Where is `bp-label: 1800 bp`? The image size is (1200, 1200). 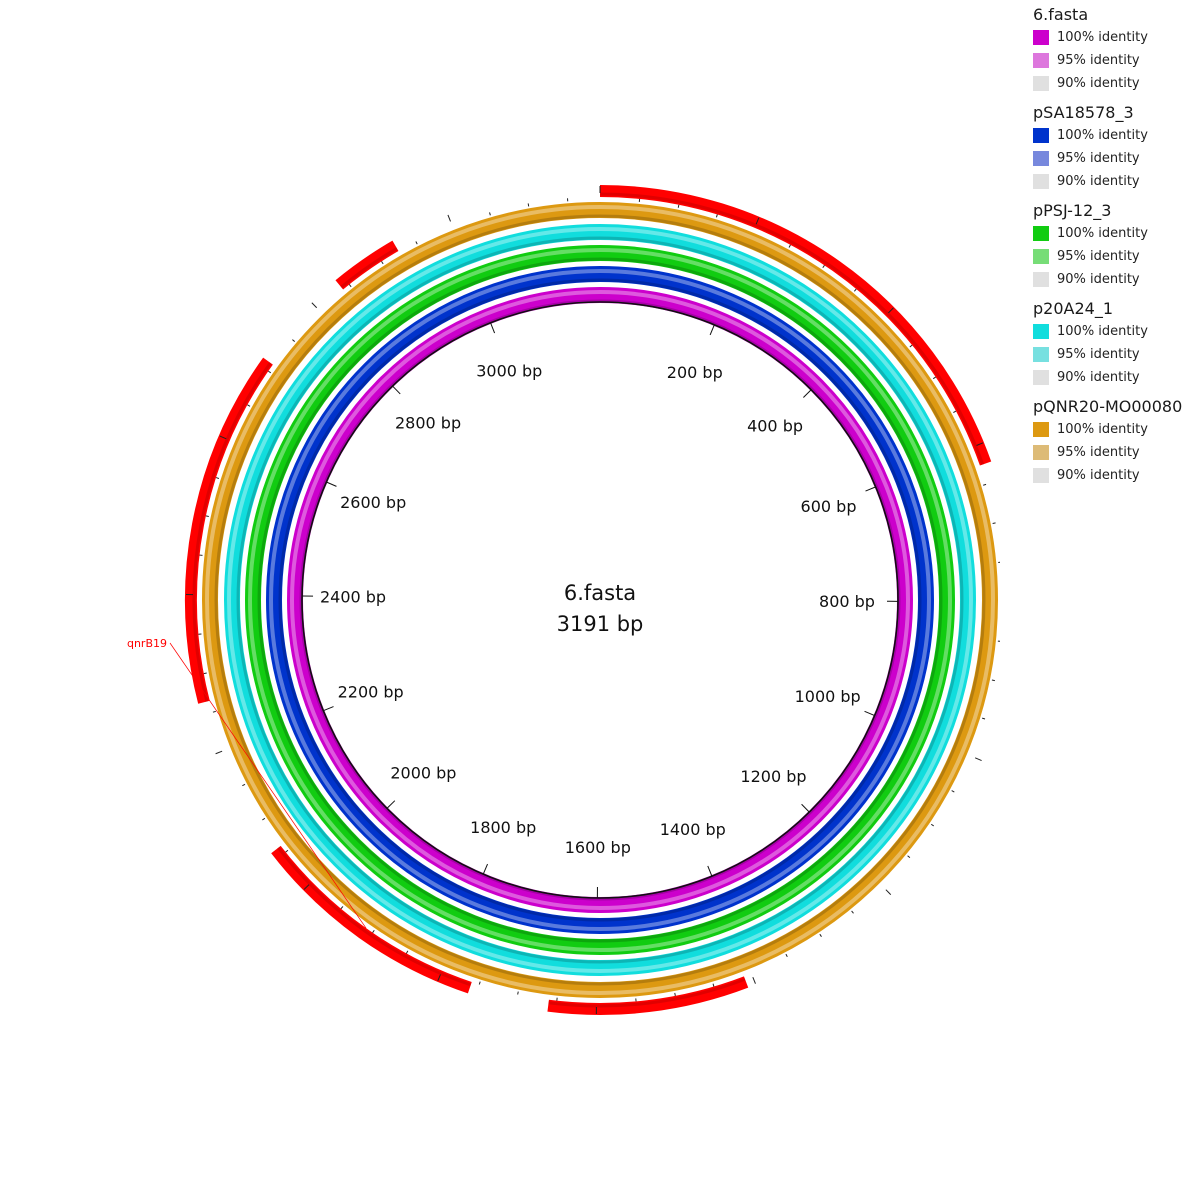
bp-label: 1800 bp is located at coordinates (503, 827).